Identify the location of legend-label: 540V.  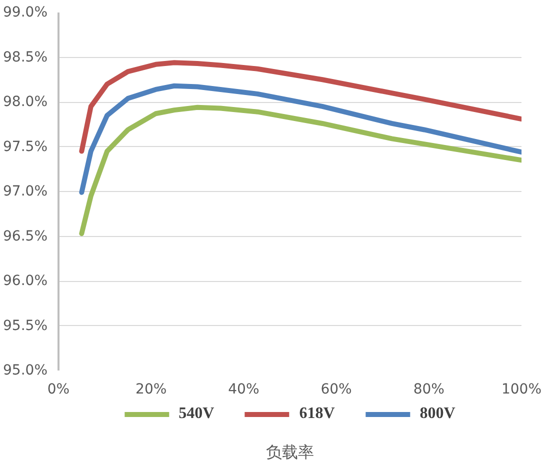
(196, 414).